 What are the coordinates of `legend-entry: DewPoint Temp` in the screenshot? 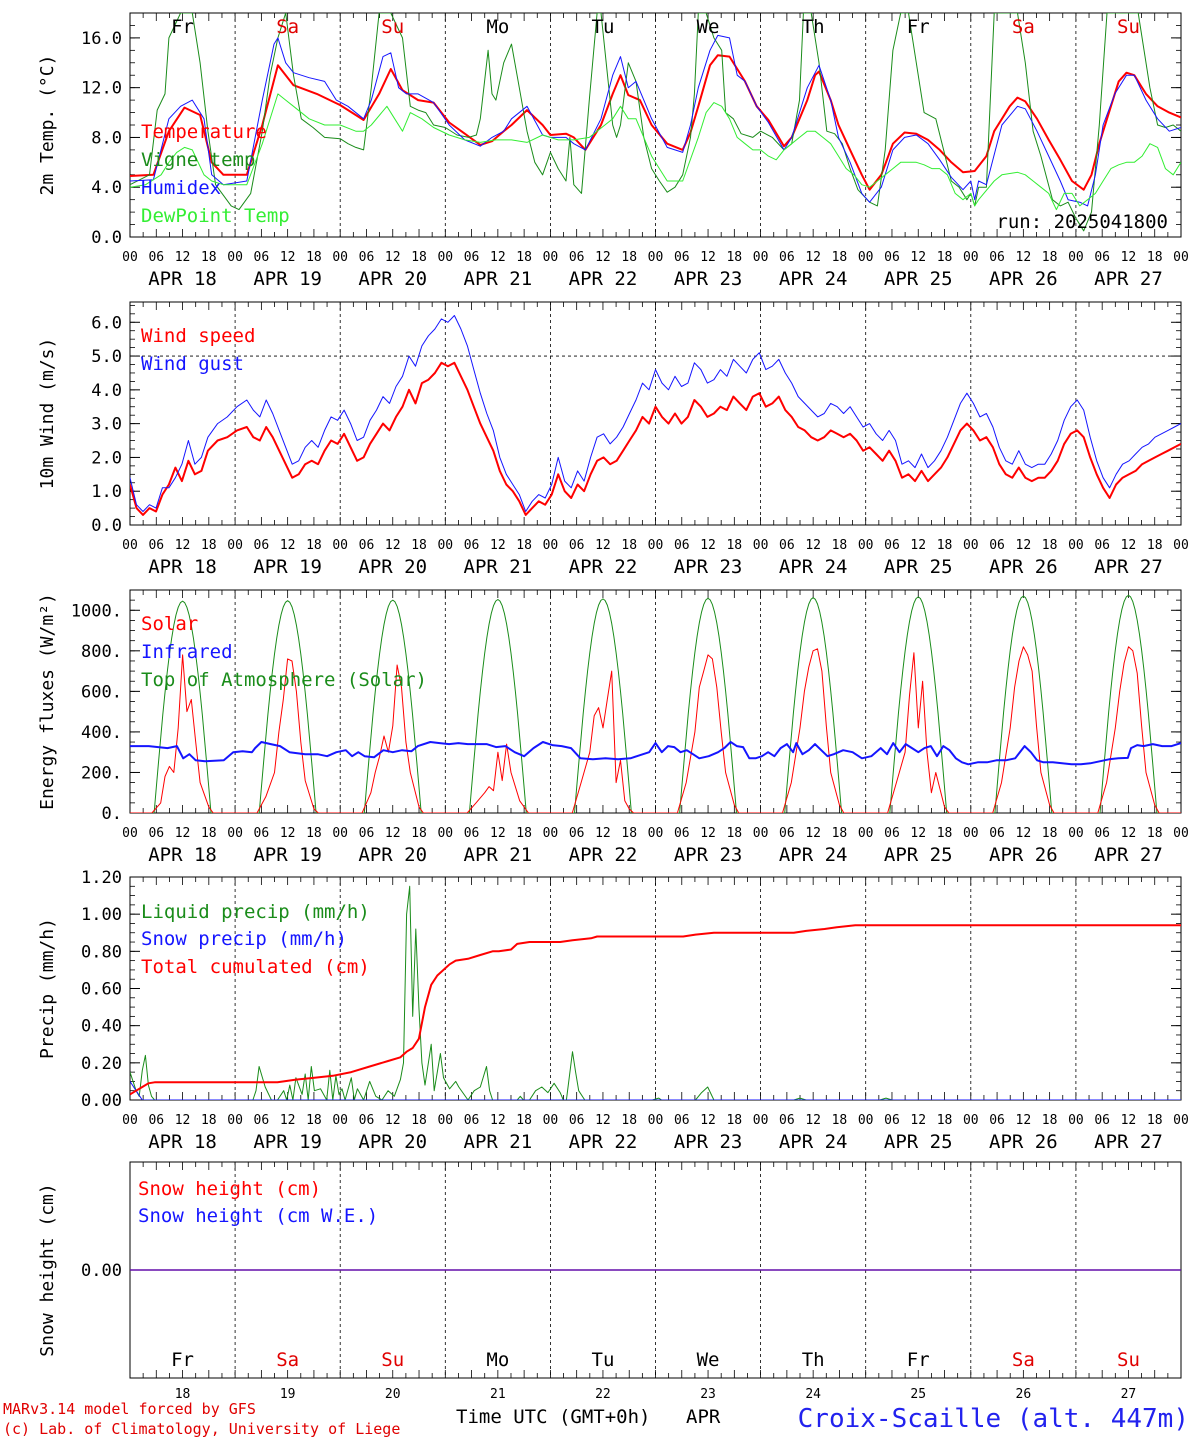 It's located at (215, 216).